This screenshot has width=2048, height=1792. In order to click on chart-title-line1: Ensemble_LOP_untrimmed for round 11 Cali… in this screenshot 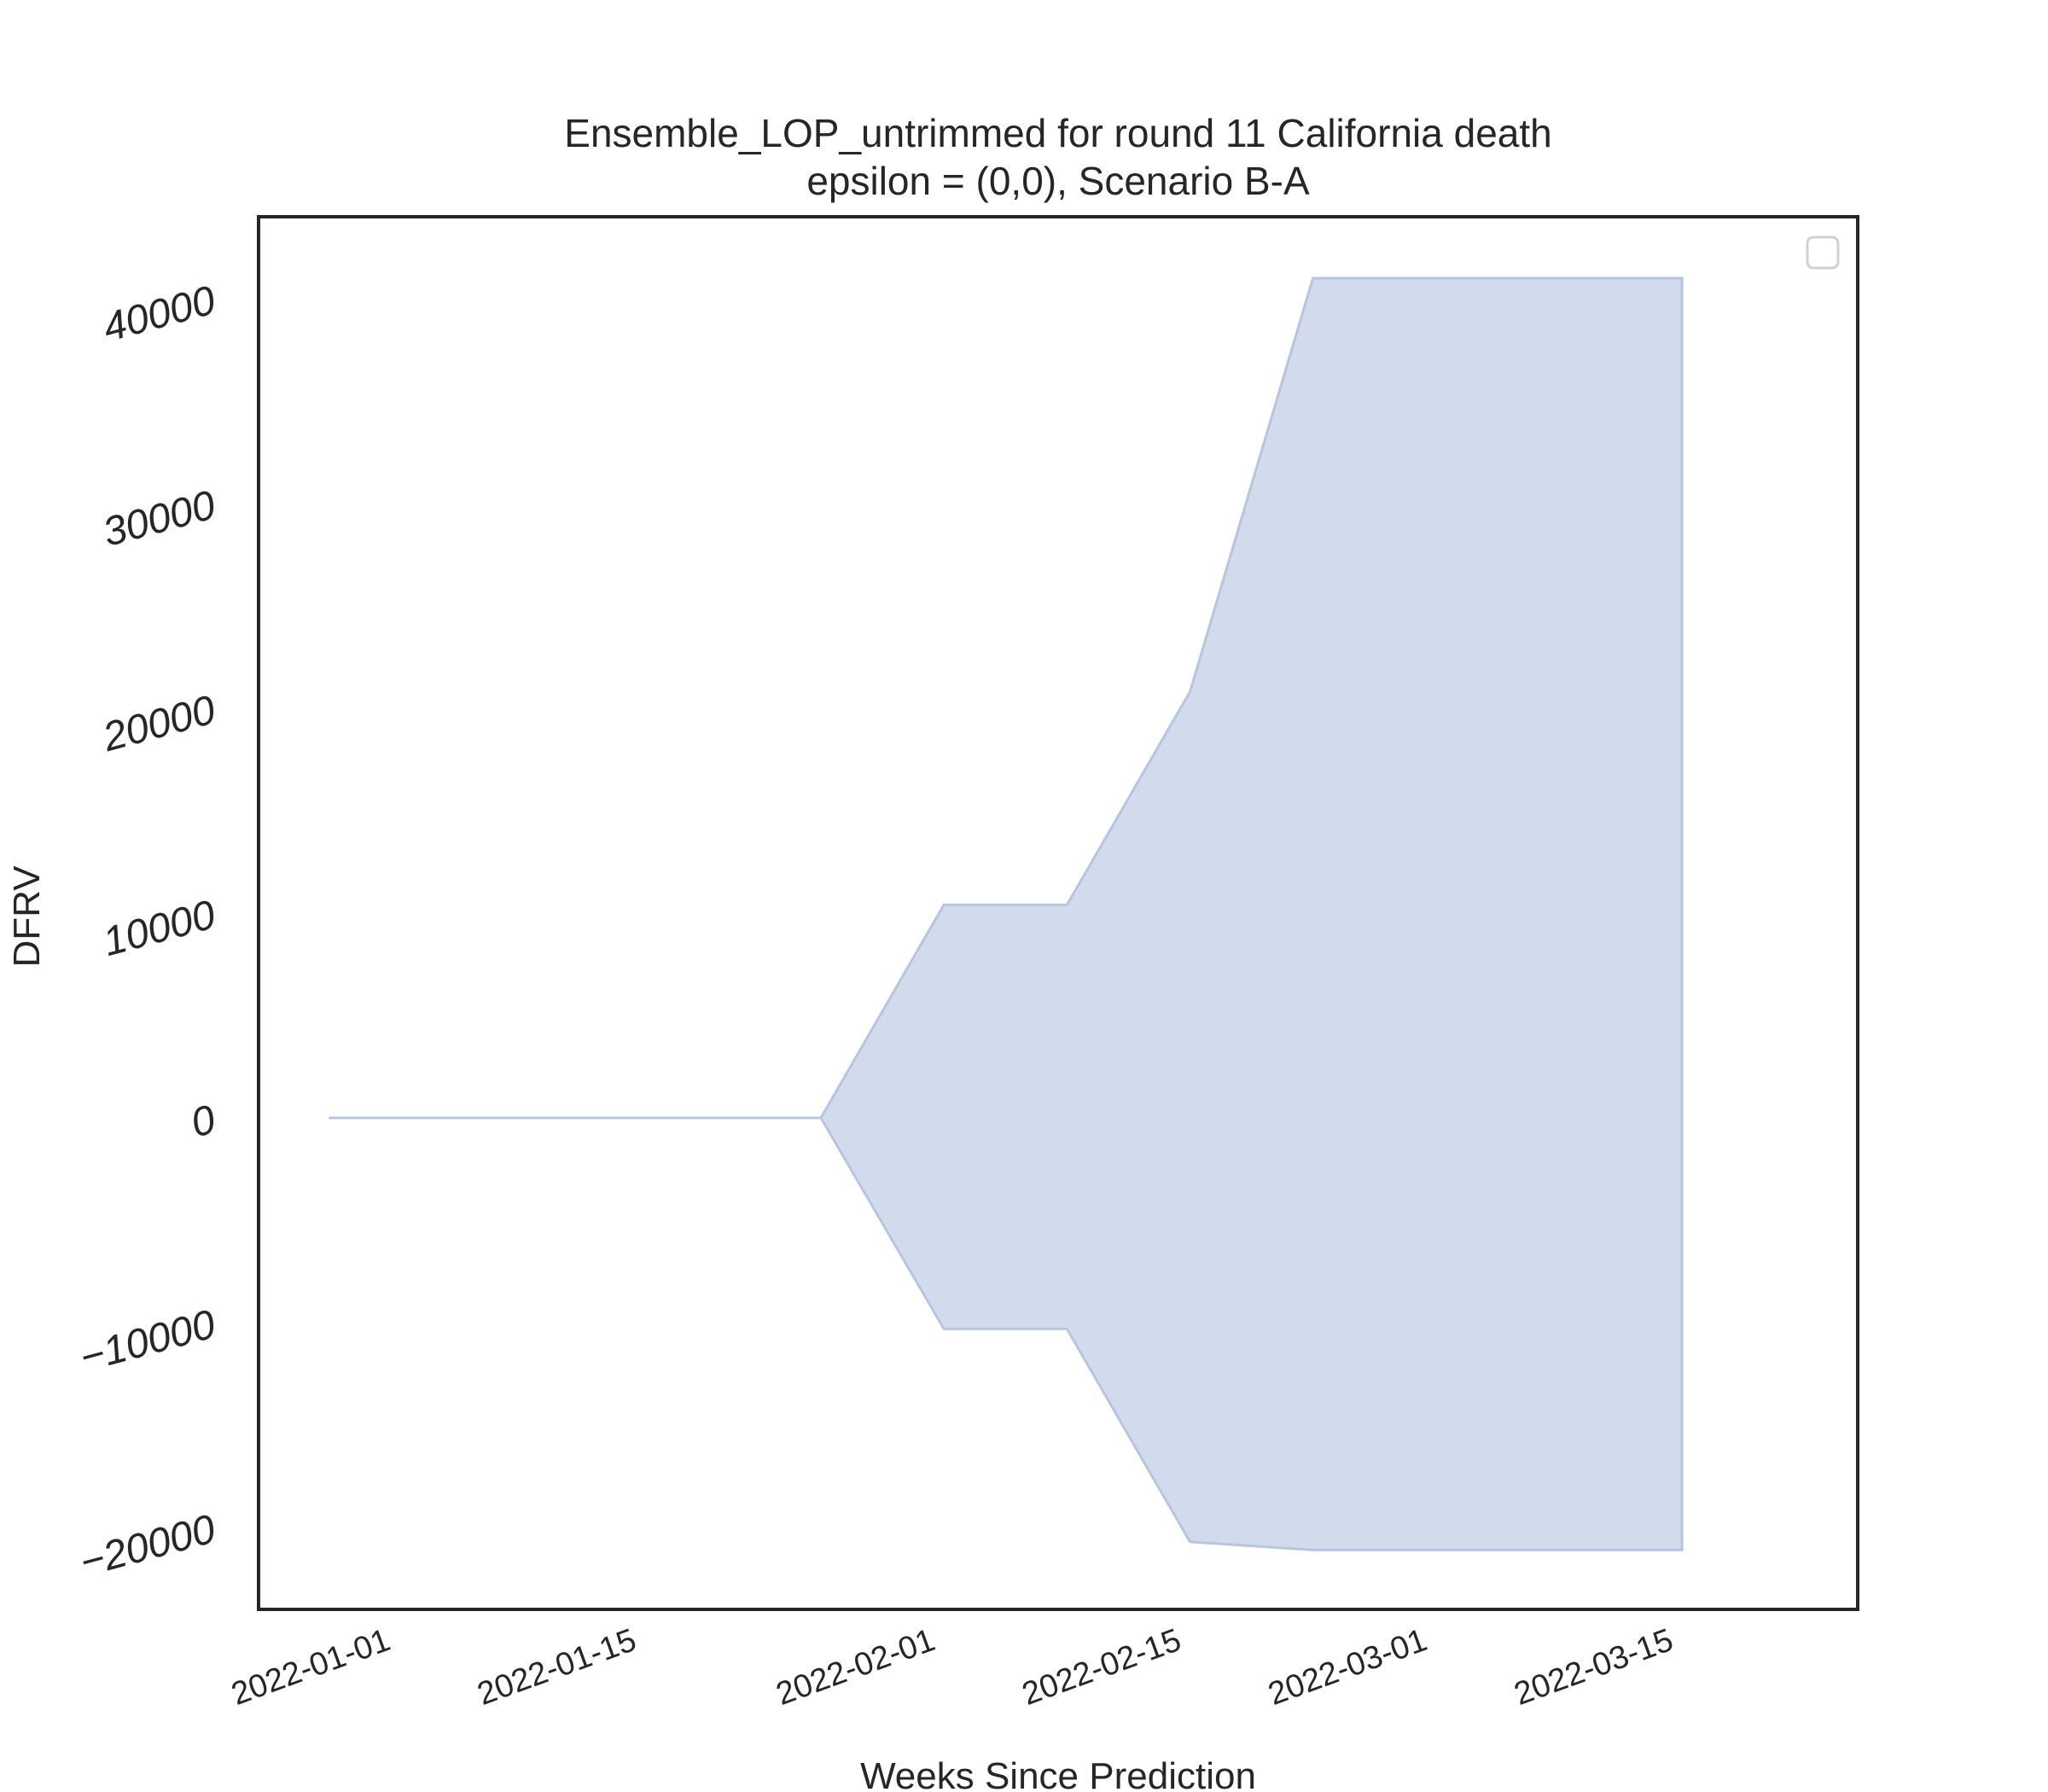, I will do `click(1057, 133)`.